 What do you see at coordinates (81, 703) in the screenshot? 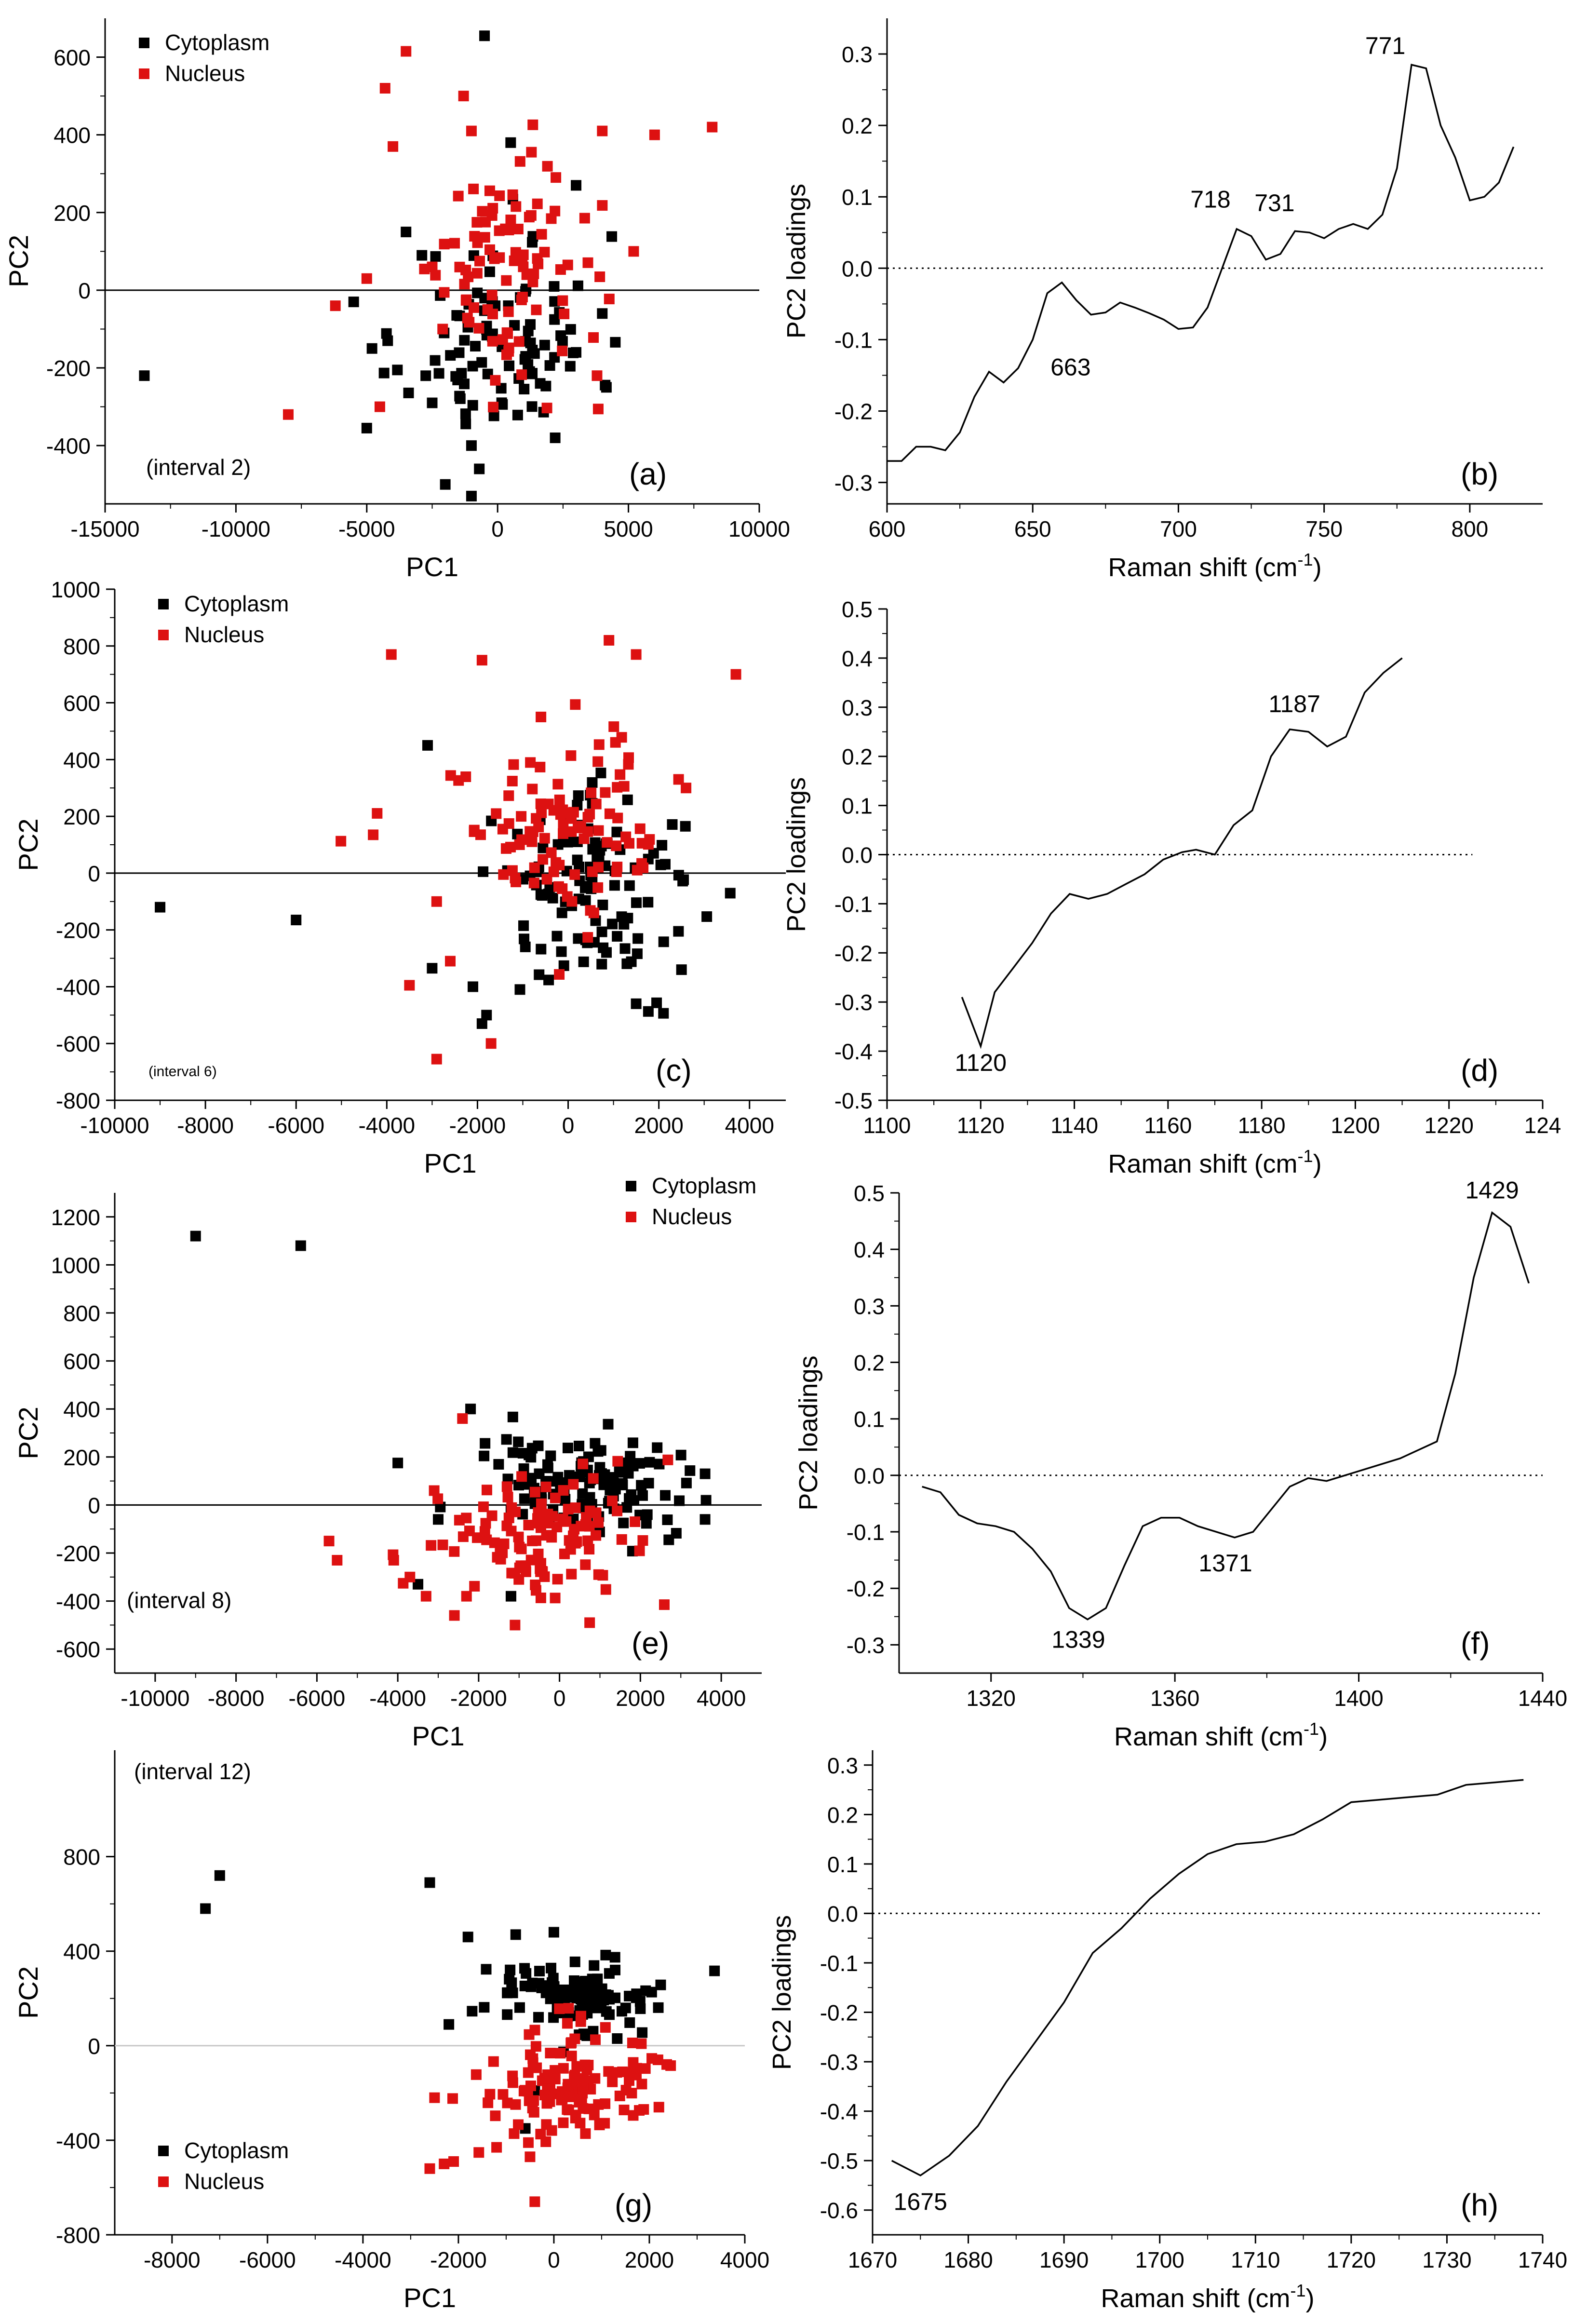
I see `y-tick-label: 600` at bounding box center [81, 703].